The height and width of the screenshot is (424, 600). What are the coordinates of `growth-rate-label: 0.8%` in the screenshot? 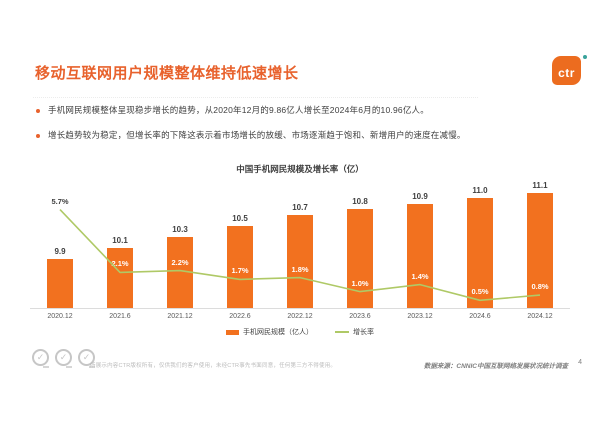 It's located at (540, 287).